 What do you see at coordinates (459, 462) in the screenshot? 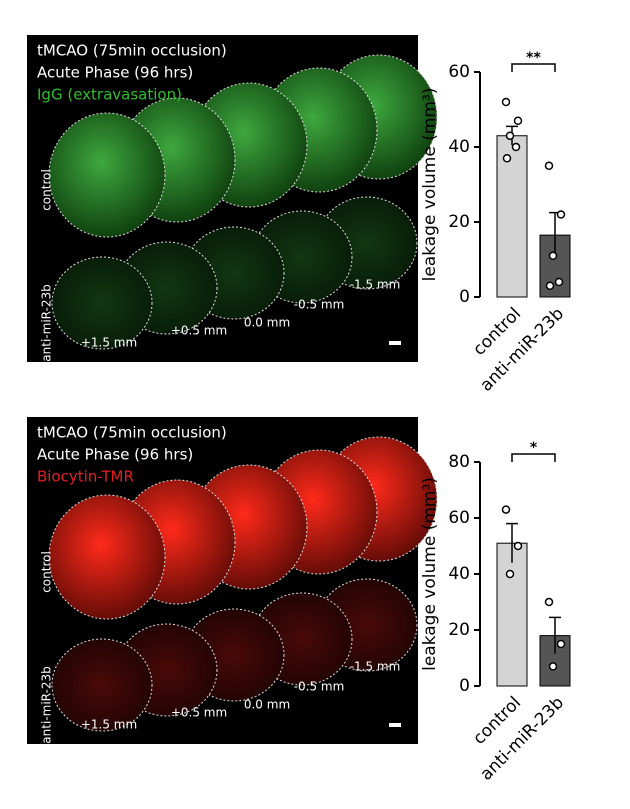
I see `y-tick-label: 80` at bounding box center [459, 462].